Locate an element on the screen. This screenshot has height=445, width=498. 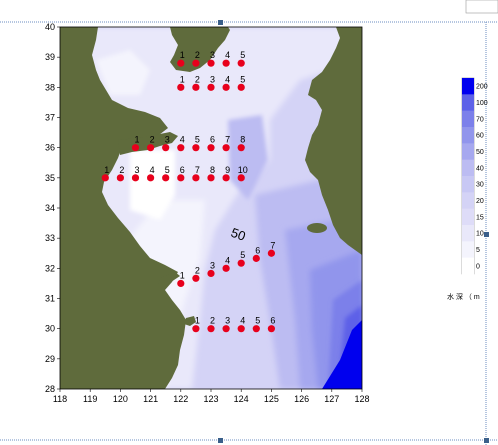
x-tick-label: 125 is located at coordinates (271, 399).